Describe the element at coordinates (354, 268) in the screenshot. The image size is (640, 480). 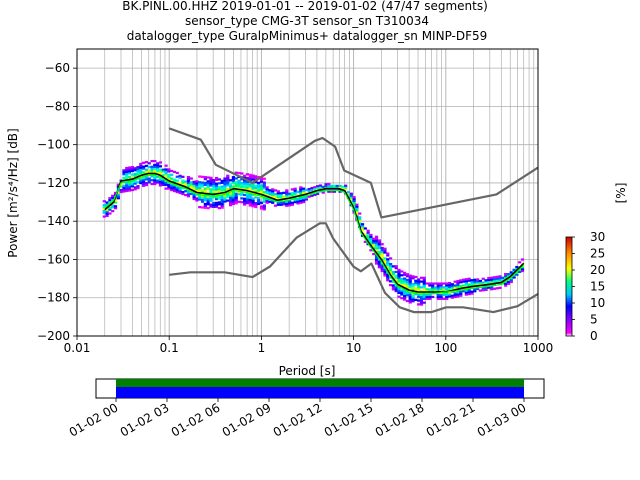
I see `series-line-nlnm` at that location.